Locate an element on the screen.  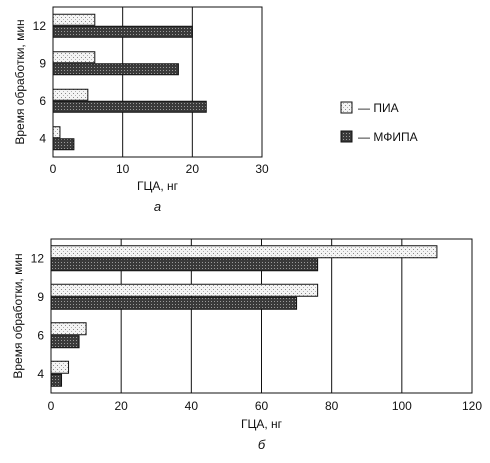
legend-label: — МФИПА is located at coordinates (388, 137).